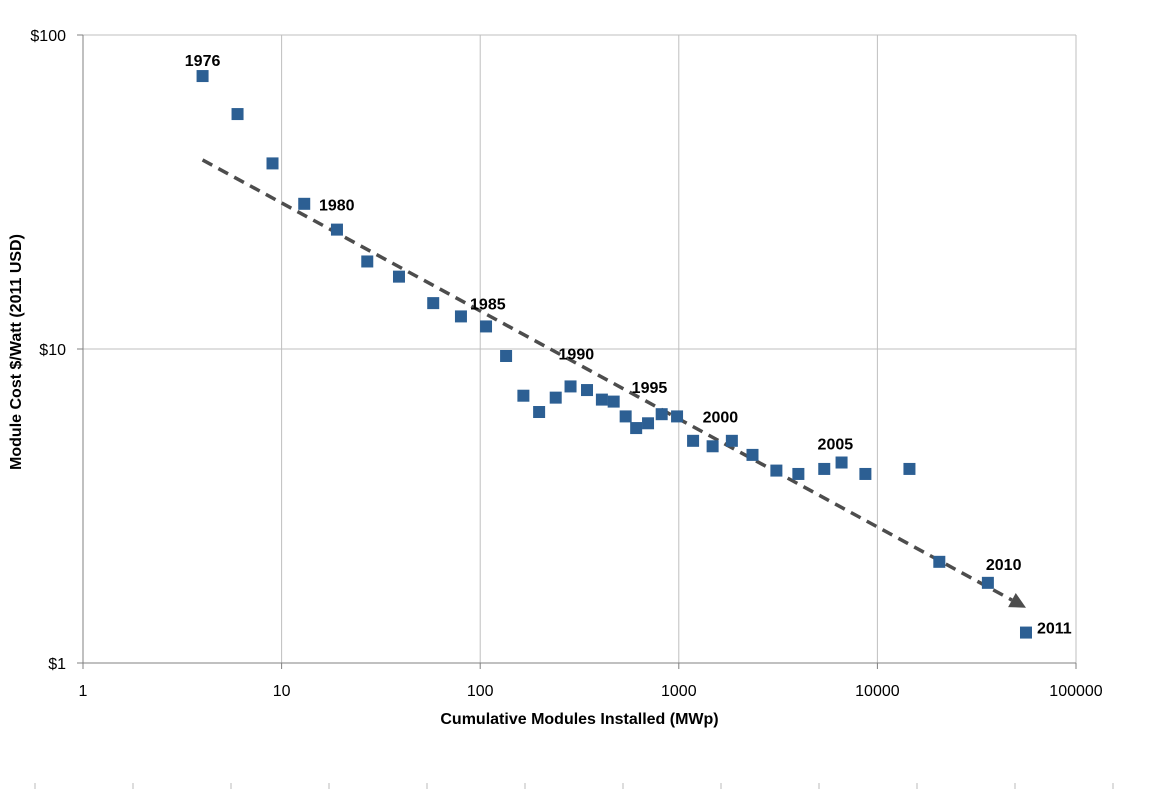 The width and height of the screenshot is (1152, 789). Describe the element at coordinates (721, 417) in the screenshot. I see `year-label: 2000` at that location.